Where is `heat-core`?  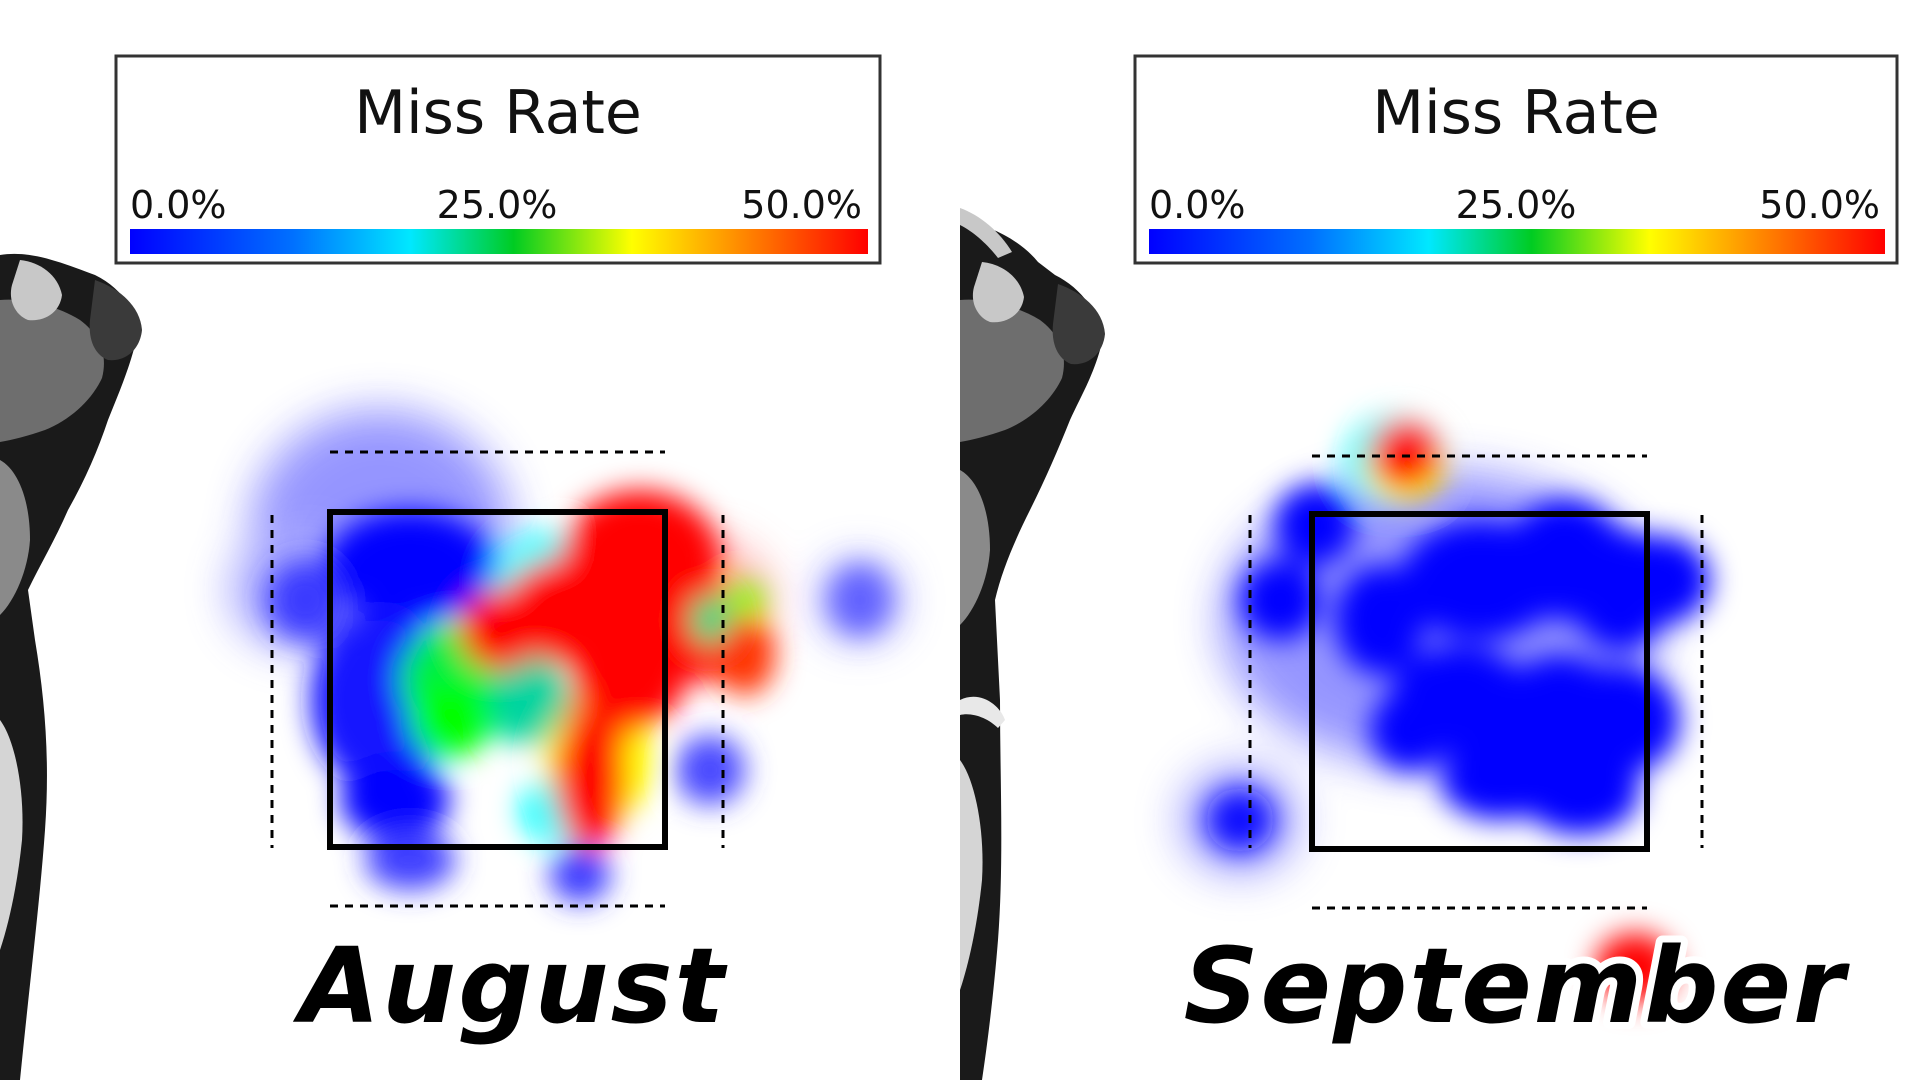 heat-core is located at coordinates (578, 696).